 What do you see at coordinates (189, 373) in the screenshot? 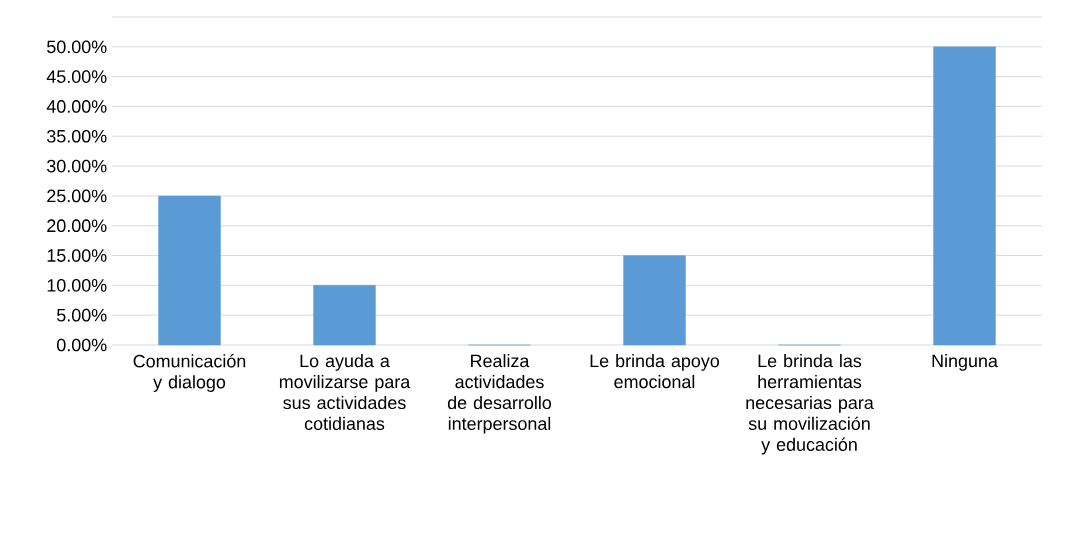
I see `x-tick-label: Comunicación y dialogo` at bounding box center [189, 373].